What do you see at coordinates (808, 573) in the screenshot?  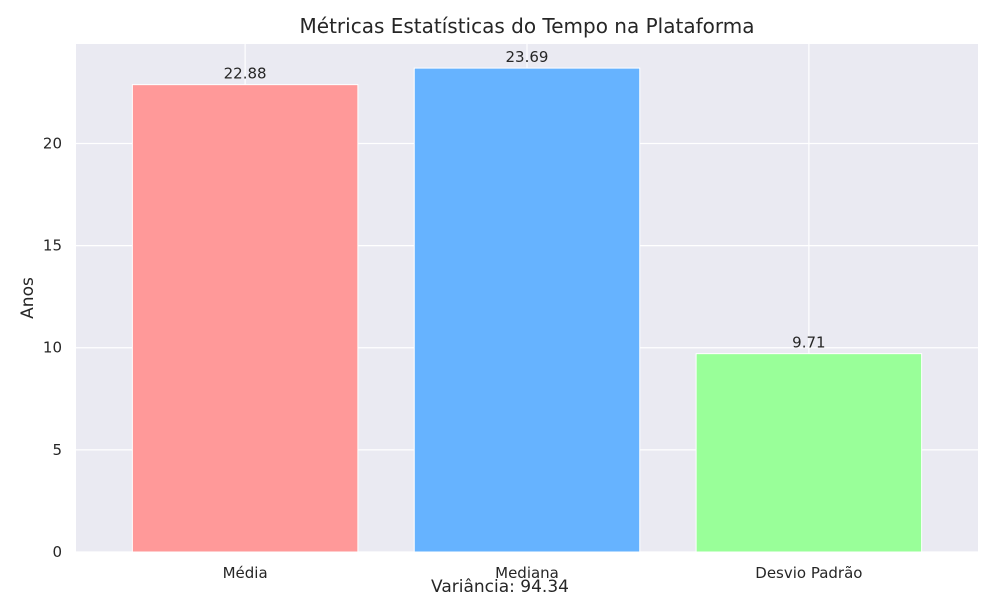 I see `x-tick-label: Desvio Padrão` at bounding box center [808, 573].